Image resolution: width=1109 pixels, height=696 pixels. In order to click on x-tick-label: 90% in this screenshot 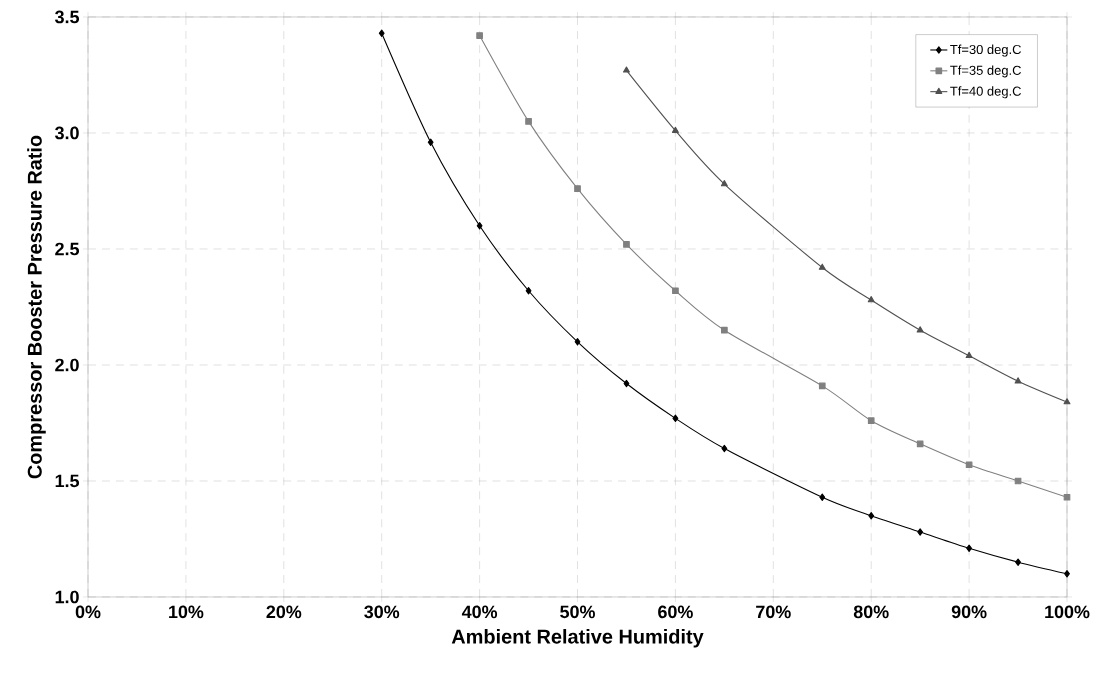, I will do `click(969, 612)`.